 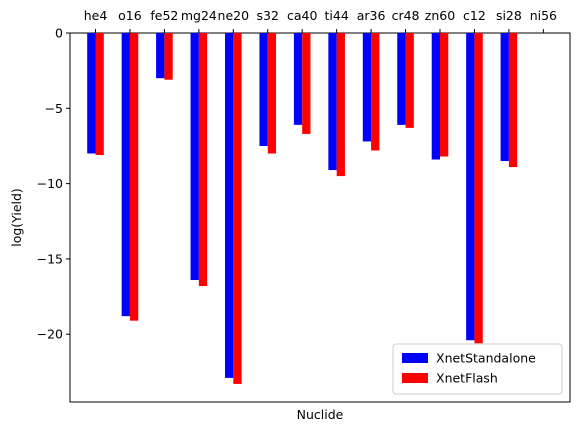 What do you see at coordinates (234, 15) in the screenshot?
I see `x-tick-label-ne20: ne20` at bounding box center [234, 15].